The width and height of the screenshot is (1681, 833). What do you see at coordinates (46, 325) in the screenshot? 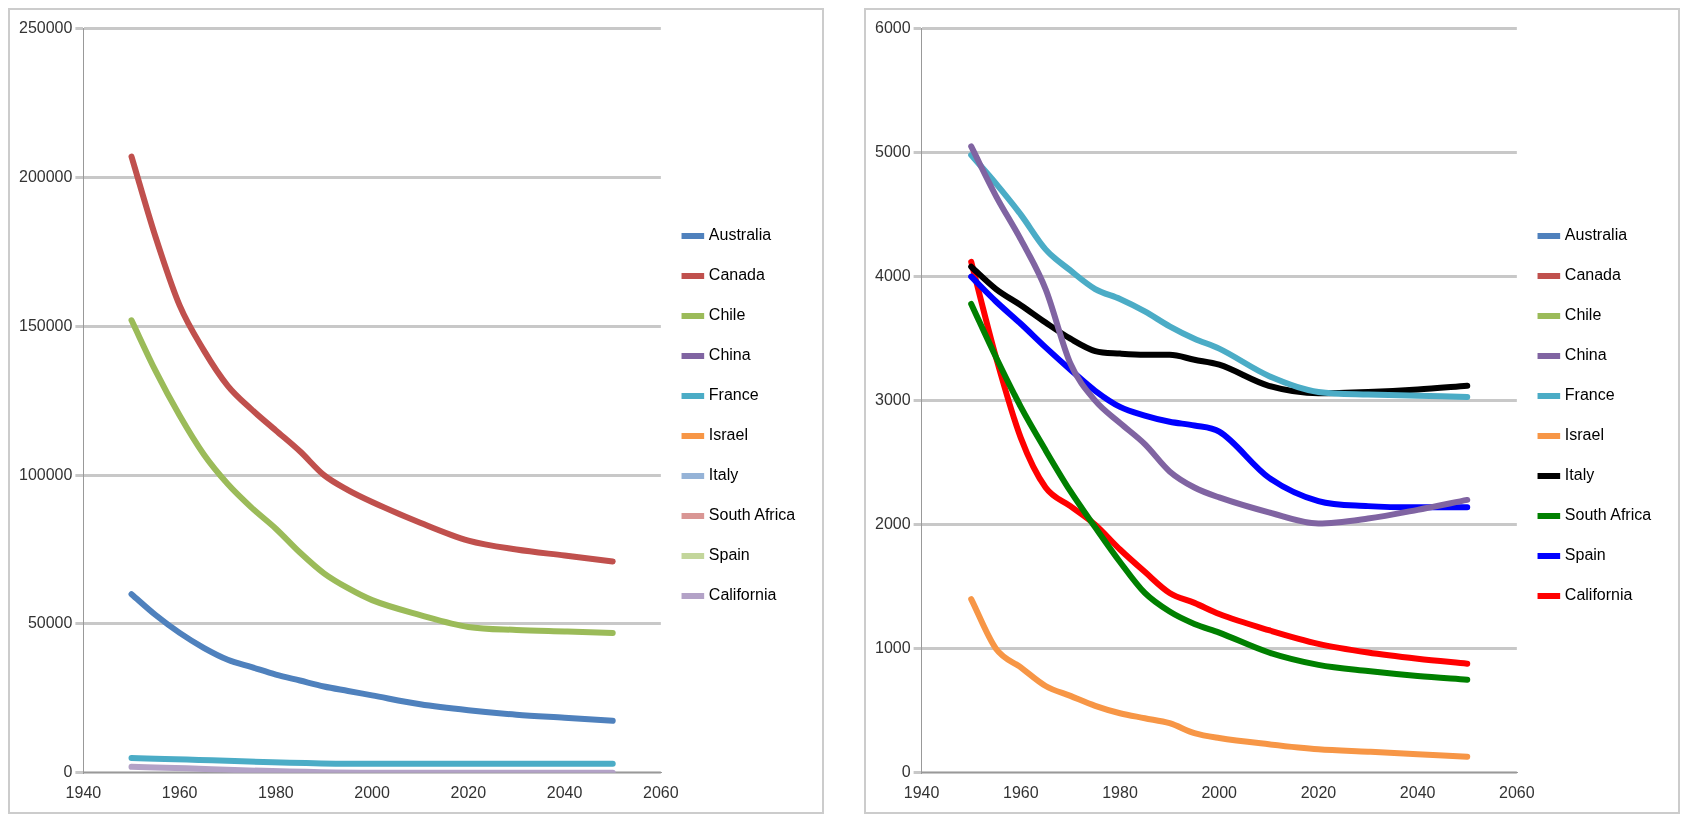
I see `y-tick-label: 150000` at bounding box center [46, 325].